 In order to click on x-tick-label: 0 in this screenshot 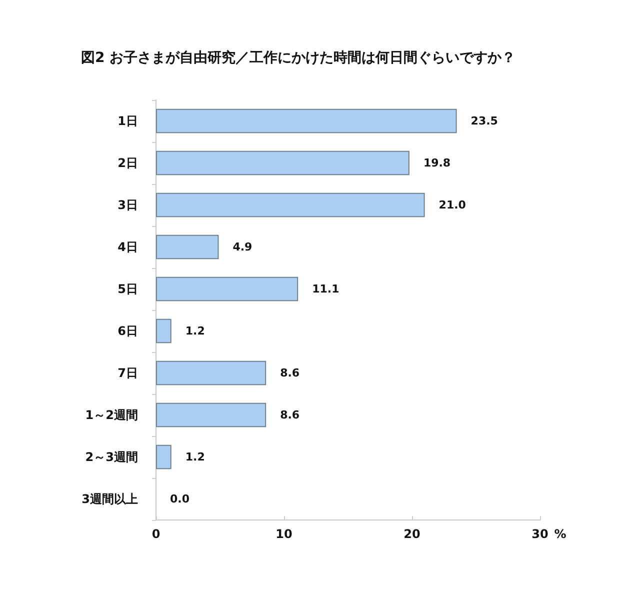, I will do `click(156, 534)`.